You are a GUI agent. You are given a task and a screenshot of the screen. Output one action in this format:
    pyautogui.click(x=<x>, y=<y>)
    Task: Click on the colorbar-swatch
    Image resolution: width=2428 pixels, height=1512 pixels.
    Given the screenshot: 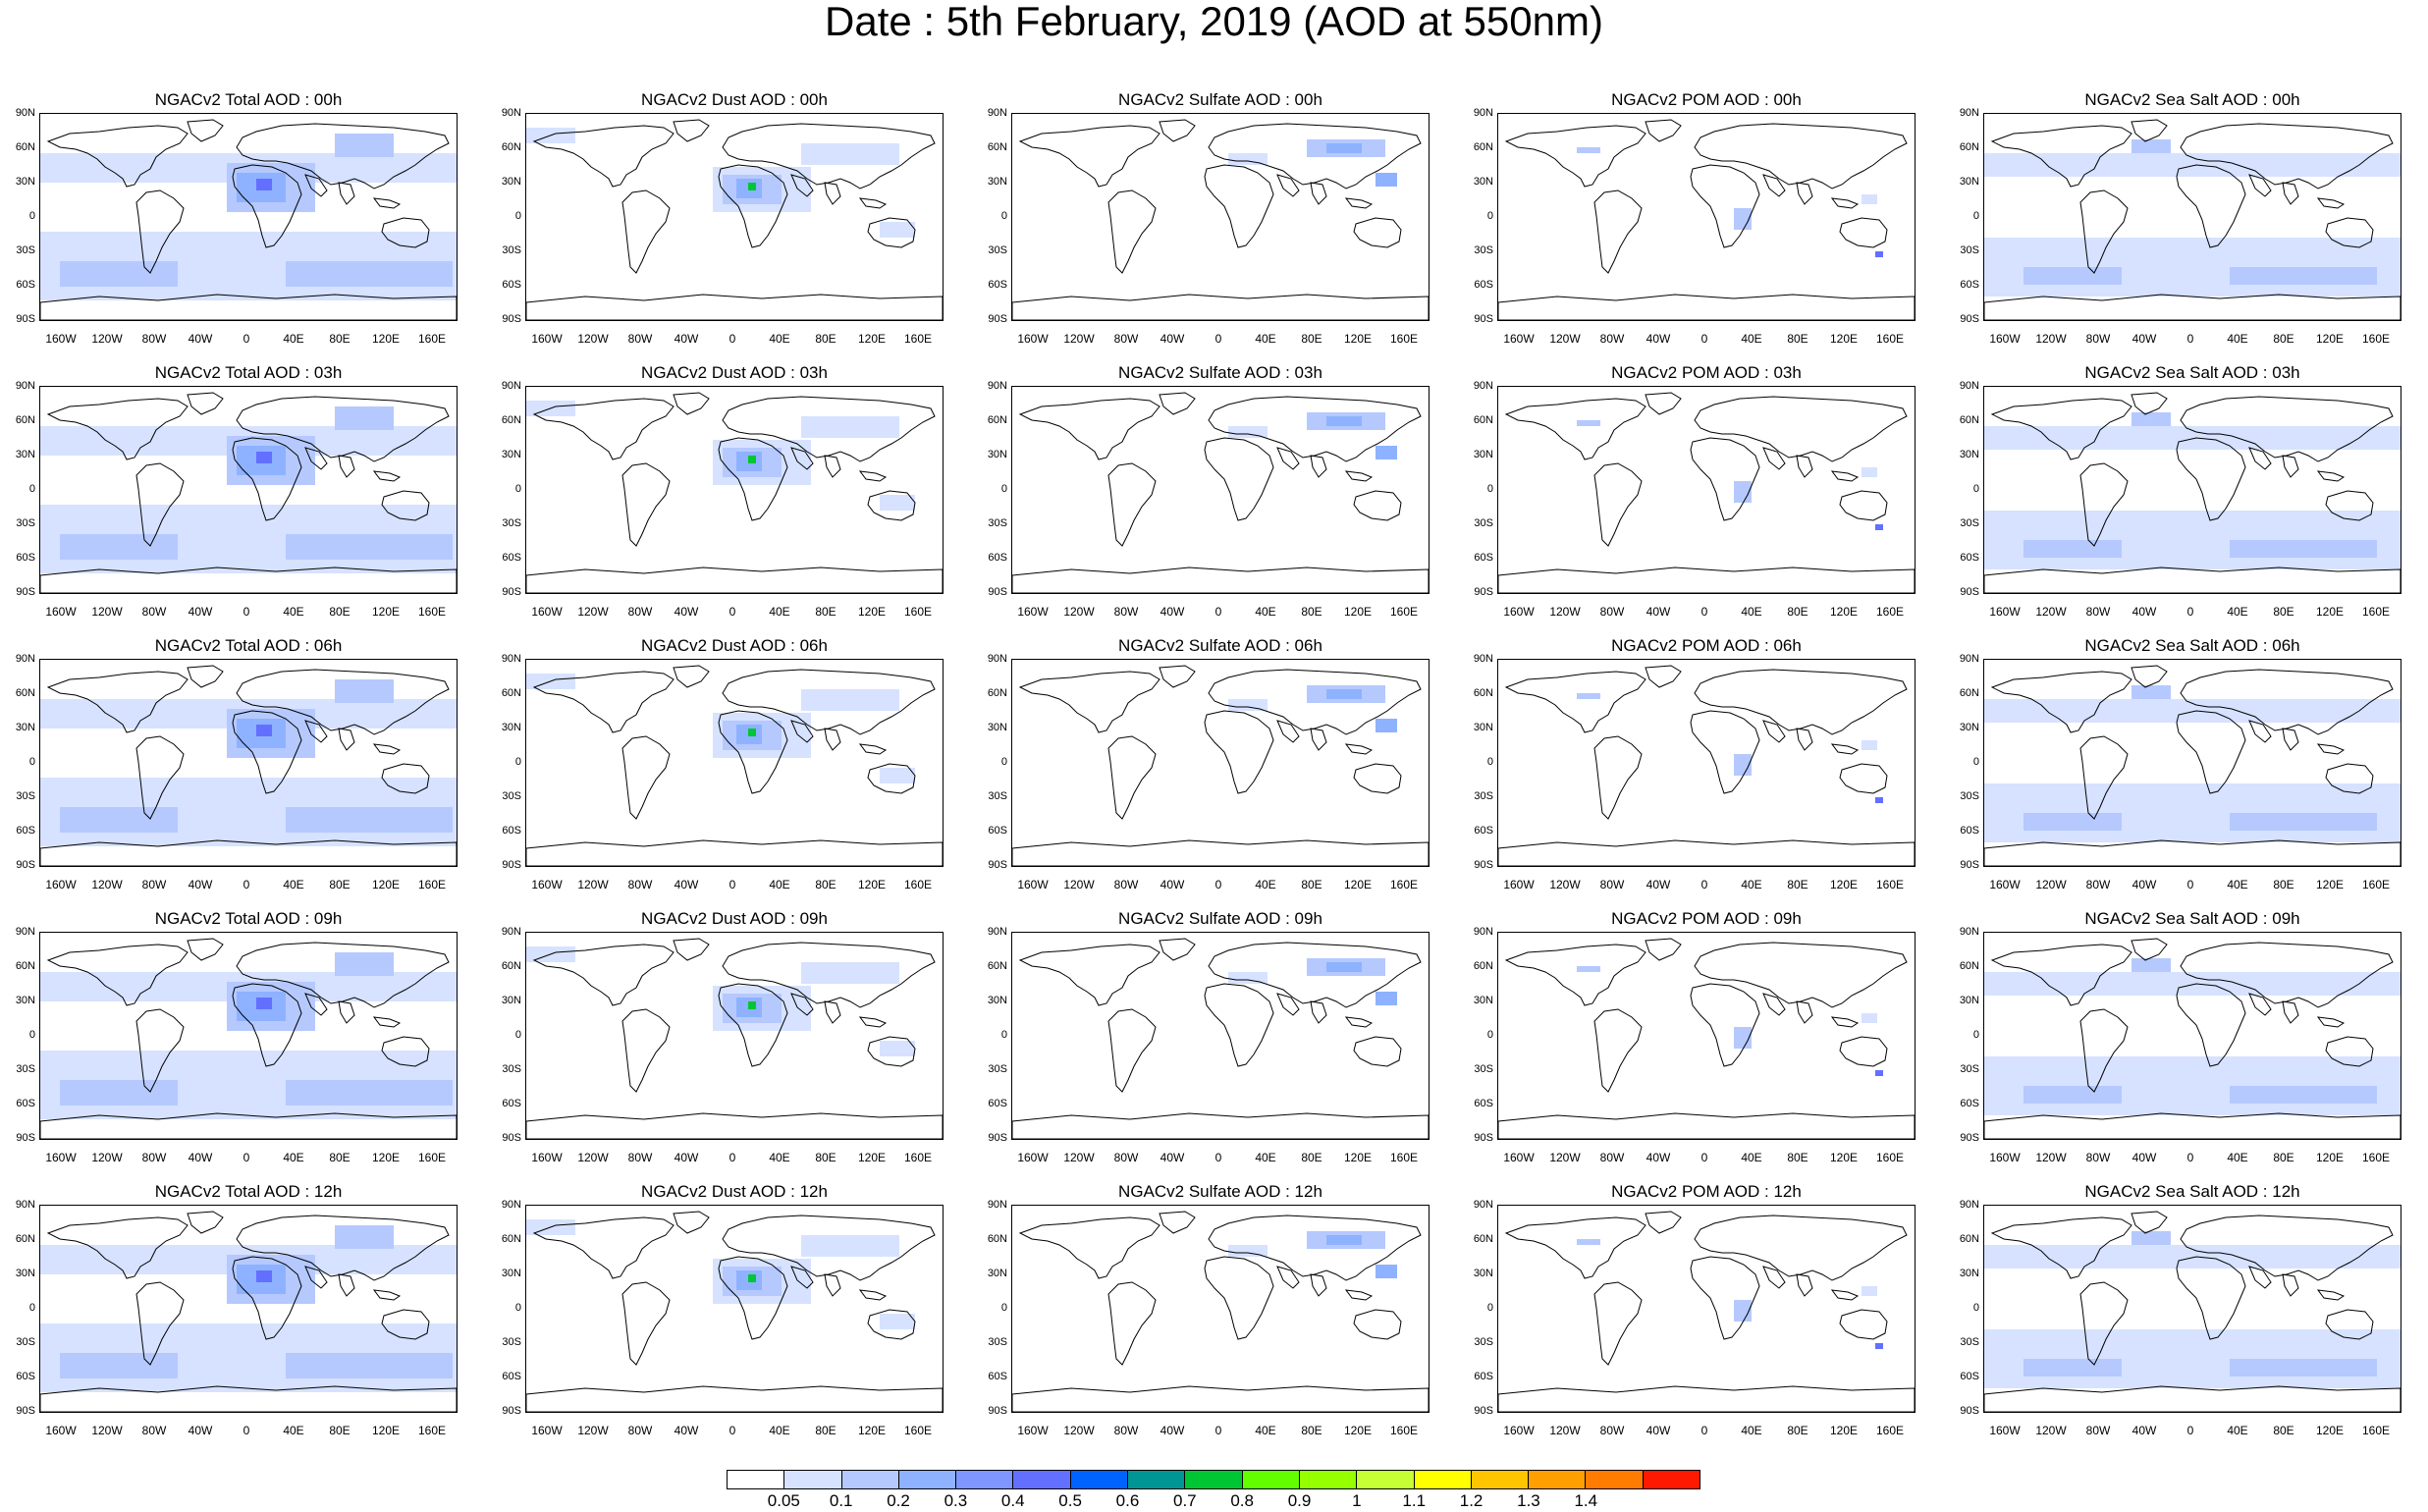 What is the action you would take?
    pyautogui.click(x=1615, y=1479)
    